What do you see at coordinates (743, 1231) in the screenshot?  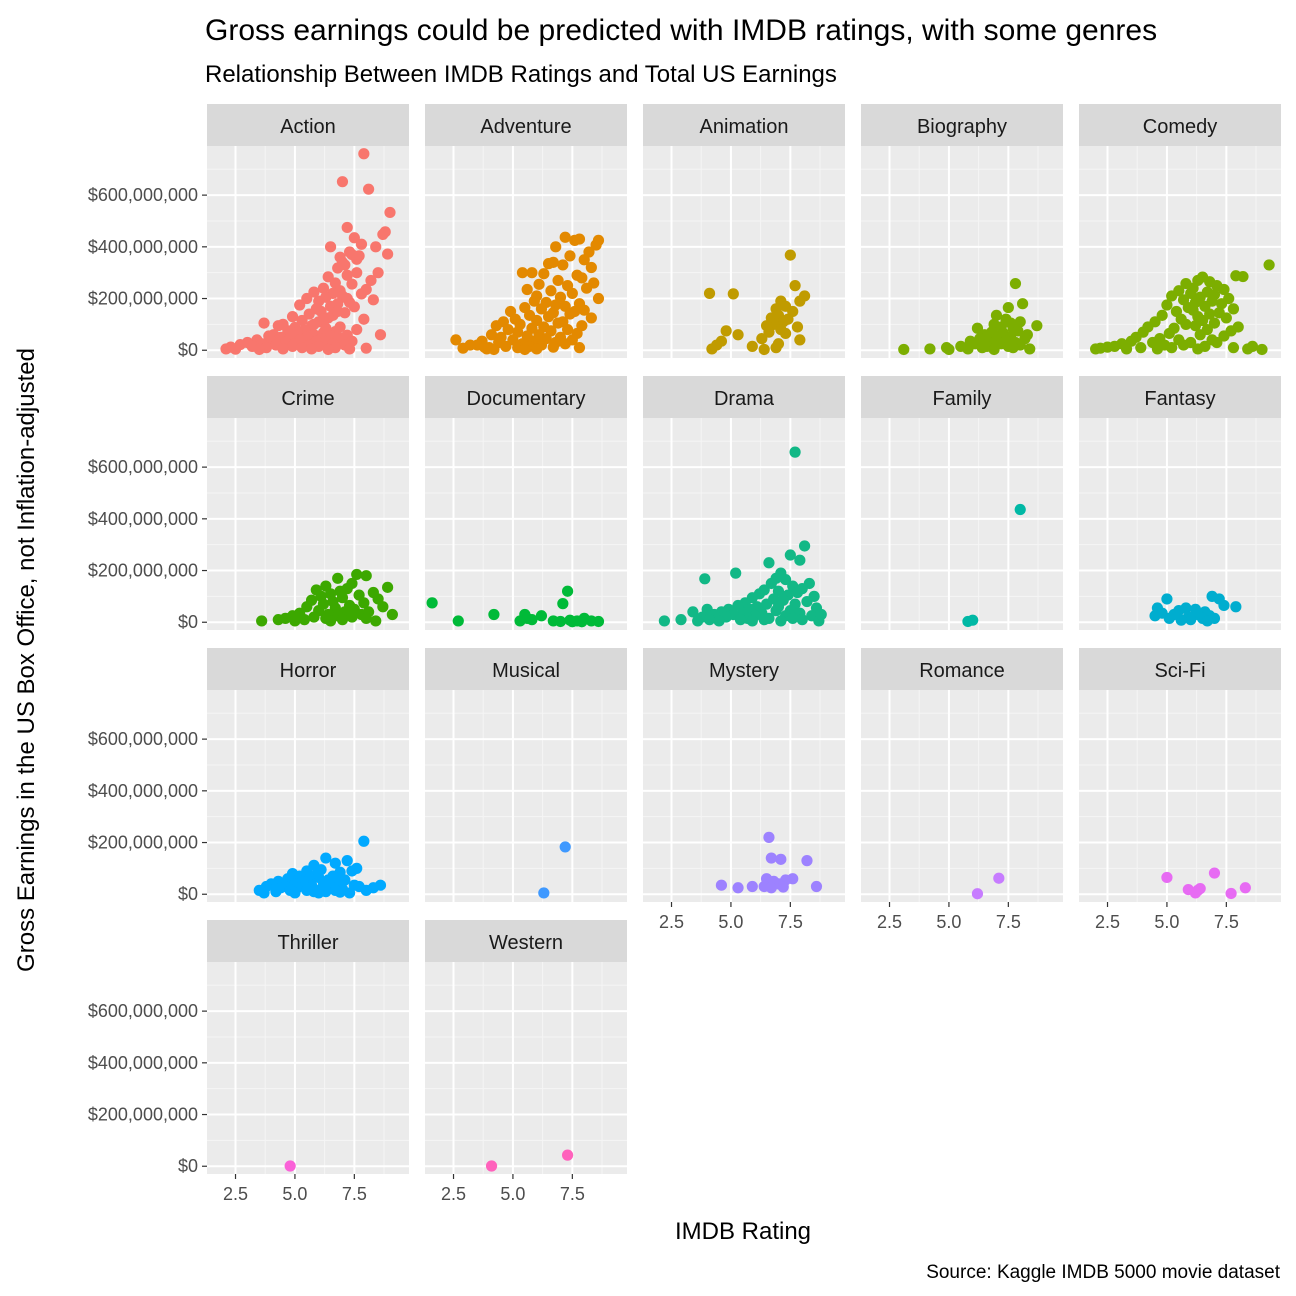 I see `x-axis-title: IMDB Rating` at bounding box center [743, 1231].